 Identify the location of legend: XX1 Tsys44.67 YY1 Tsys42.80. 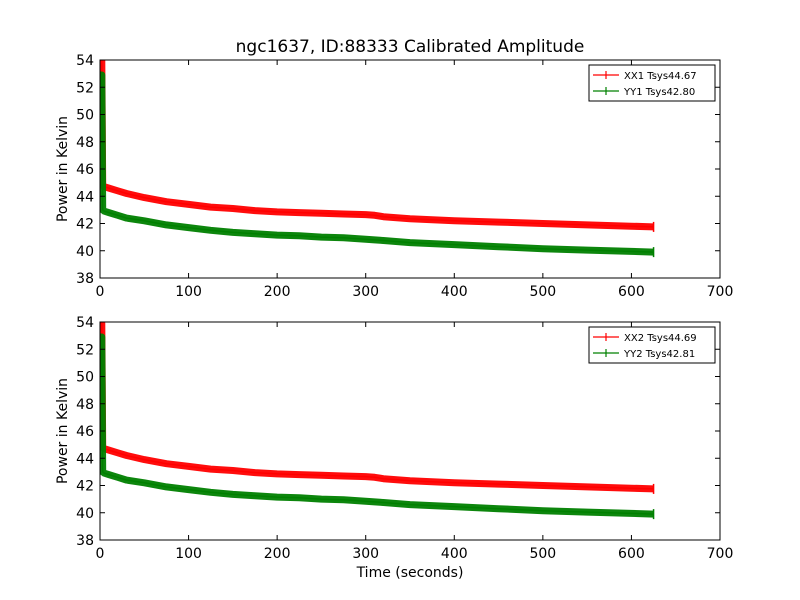
(652, 83).